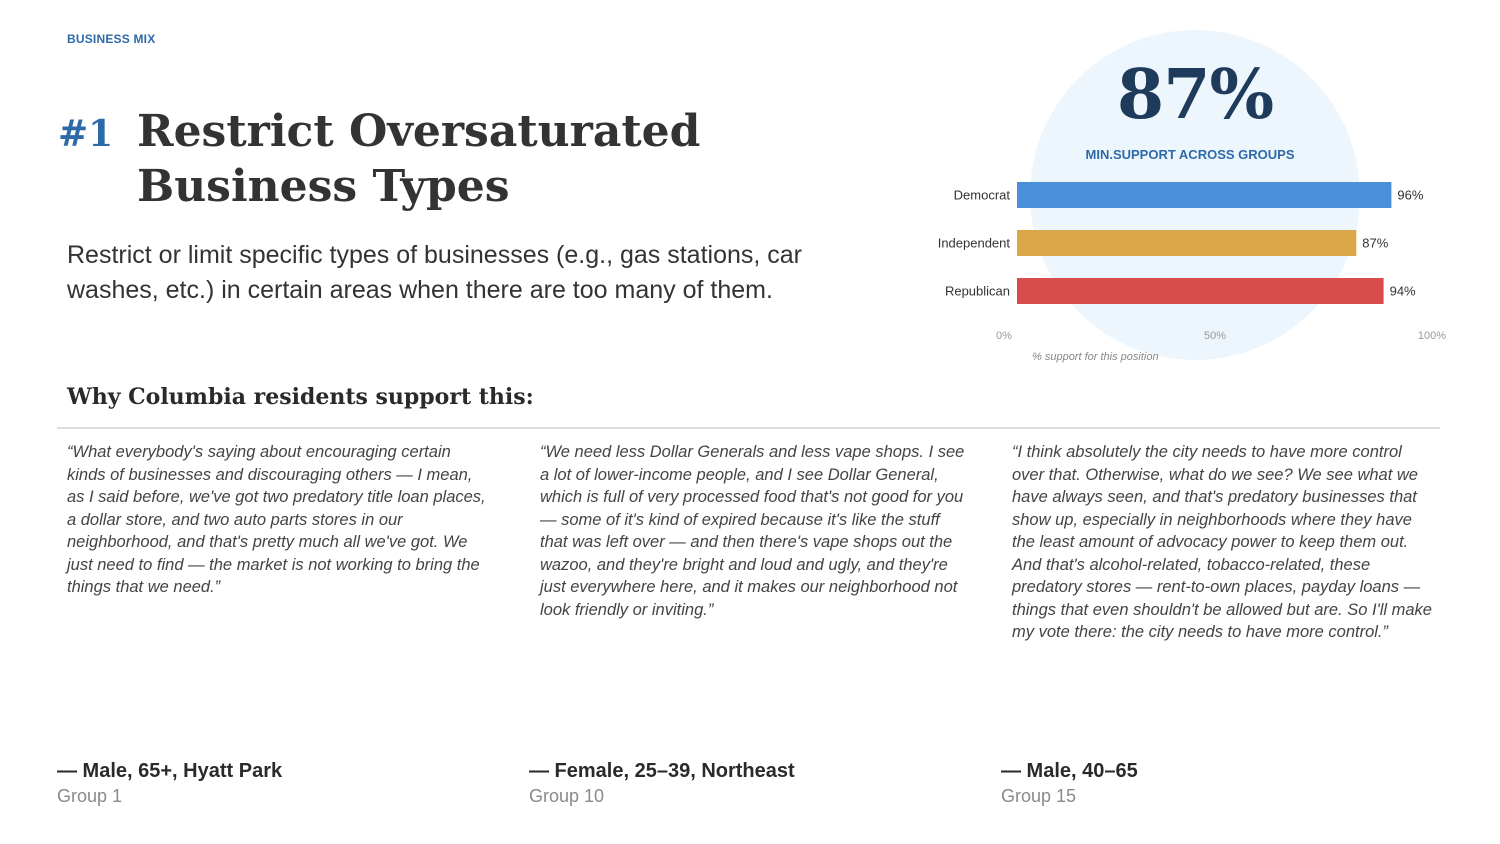 The width and height of the screenshot is (1500, 844). I want to click on bar-independent, so click(1187, 243).